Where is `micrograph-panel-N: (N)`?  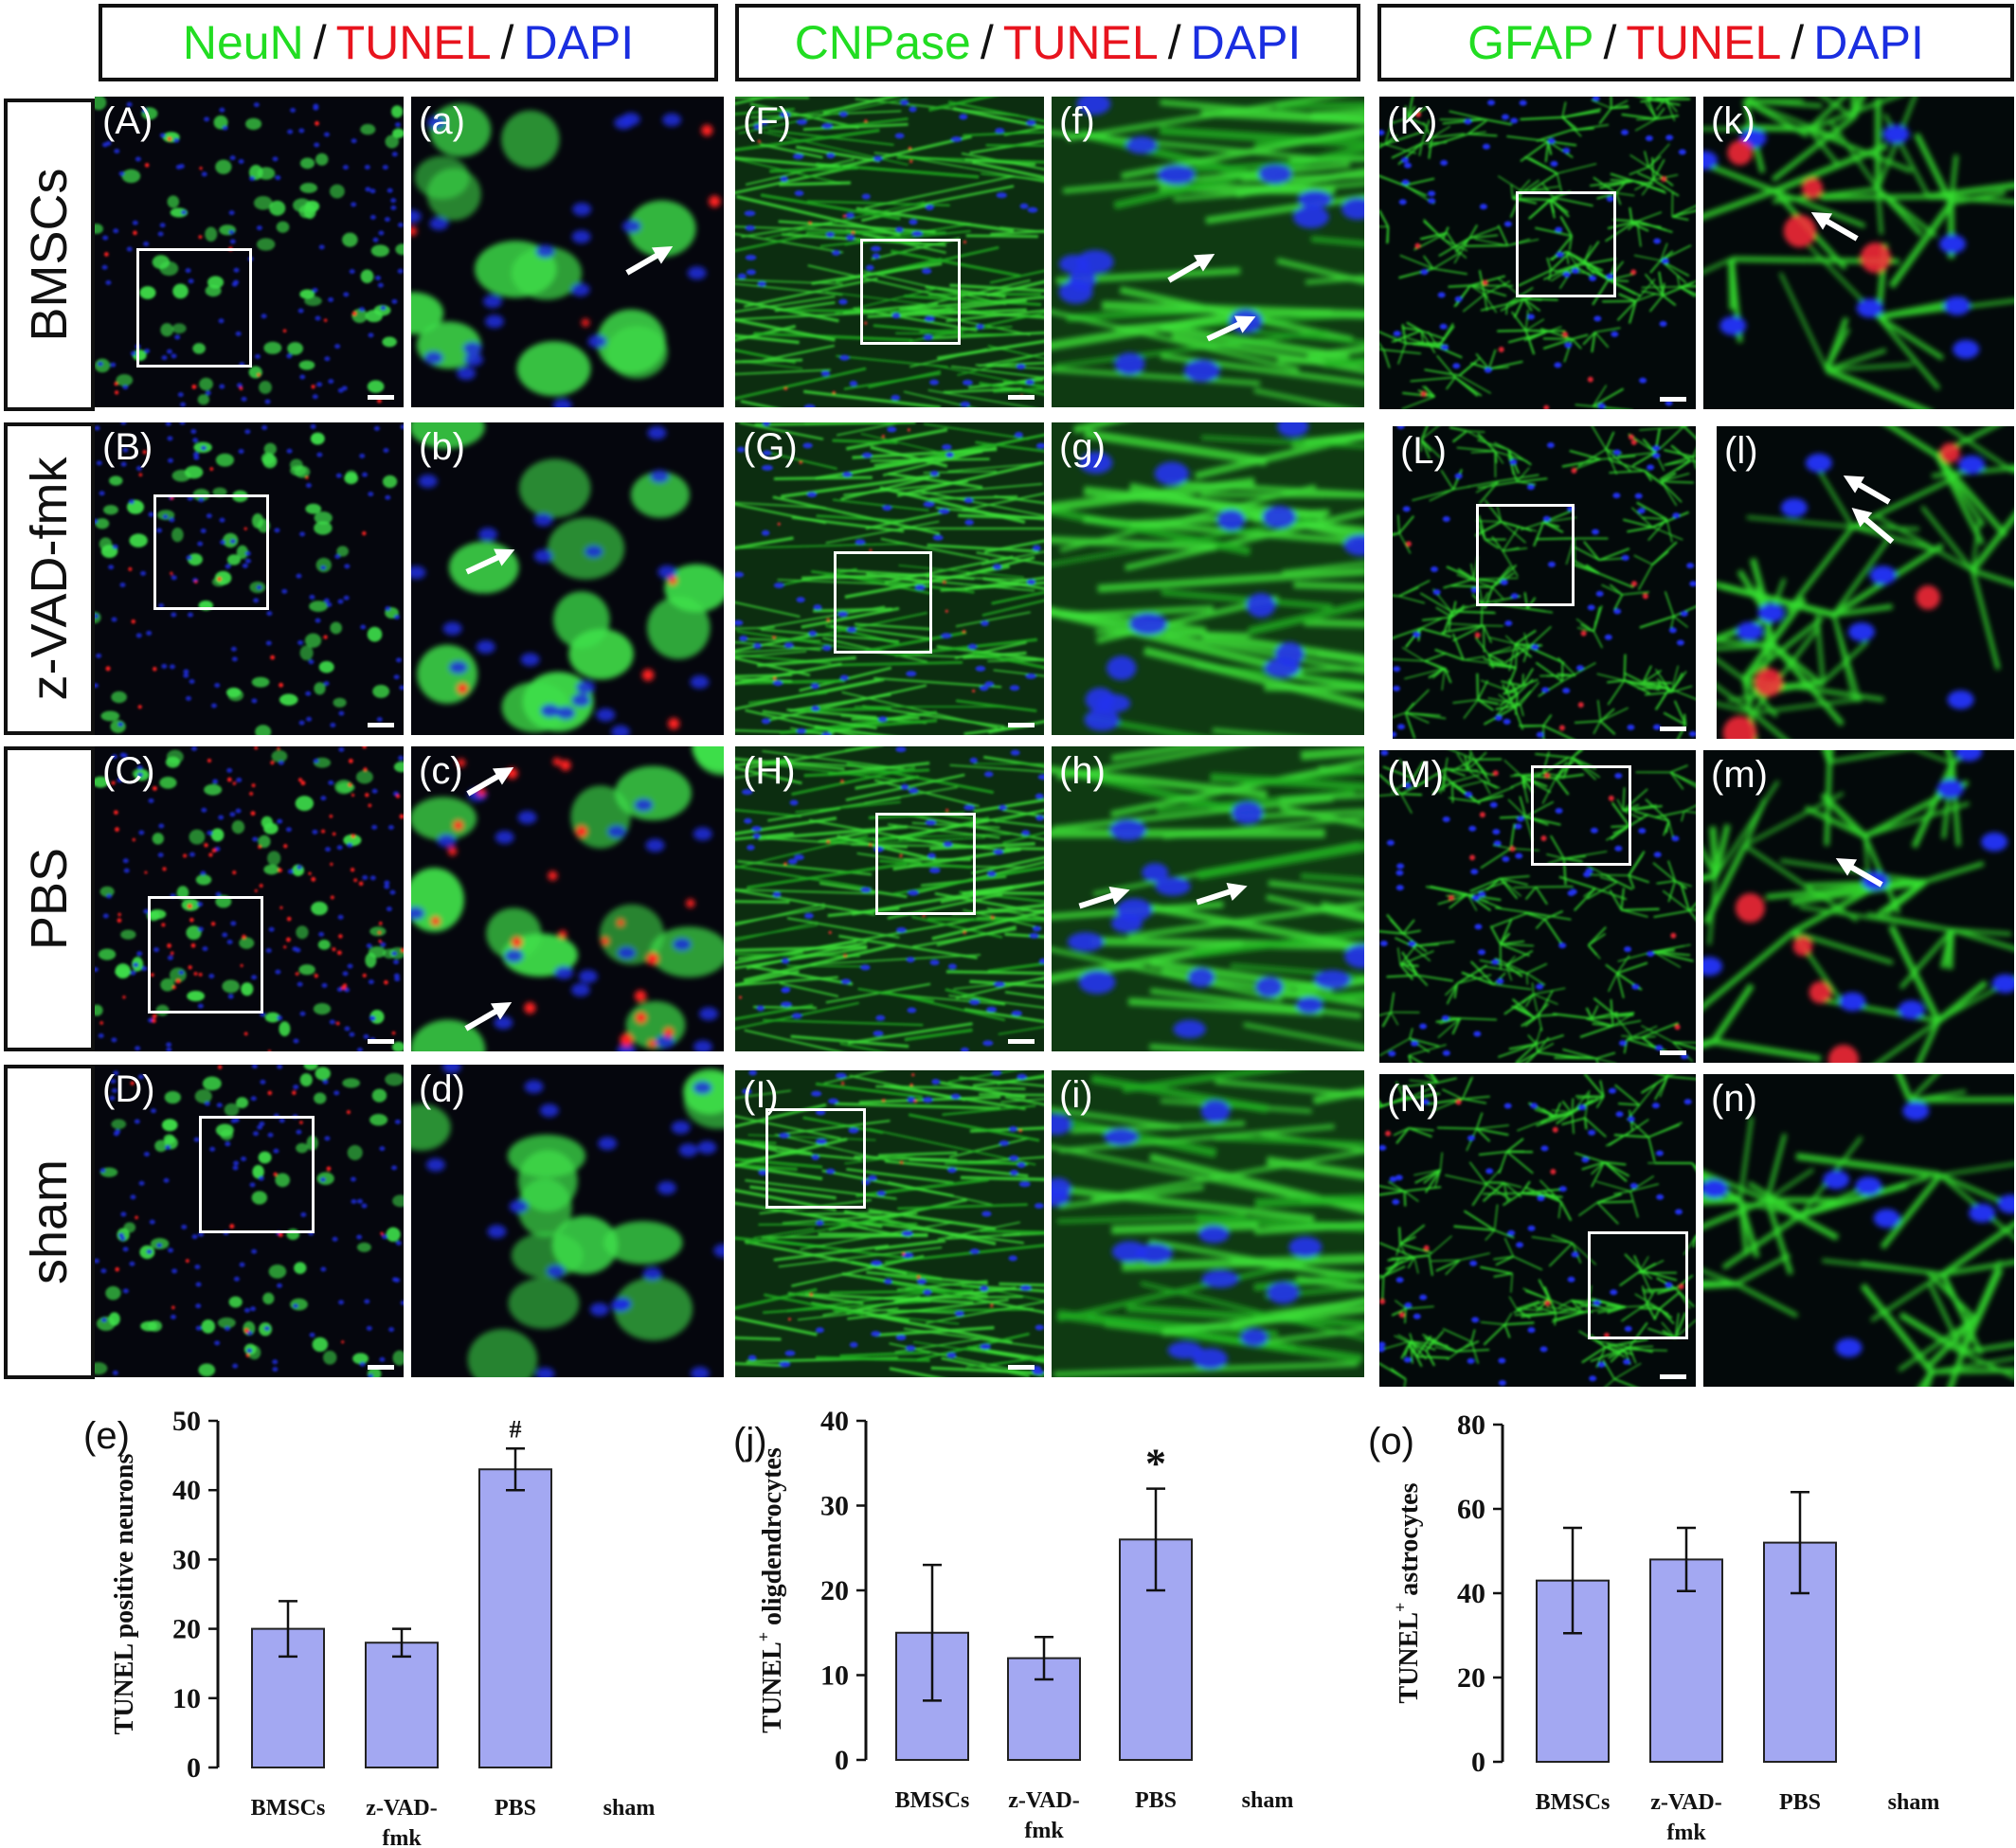
micrograph-panel-N: (N) is located at coordinates (1537, 1230).